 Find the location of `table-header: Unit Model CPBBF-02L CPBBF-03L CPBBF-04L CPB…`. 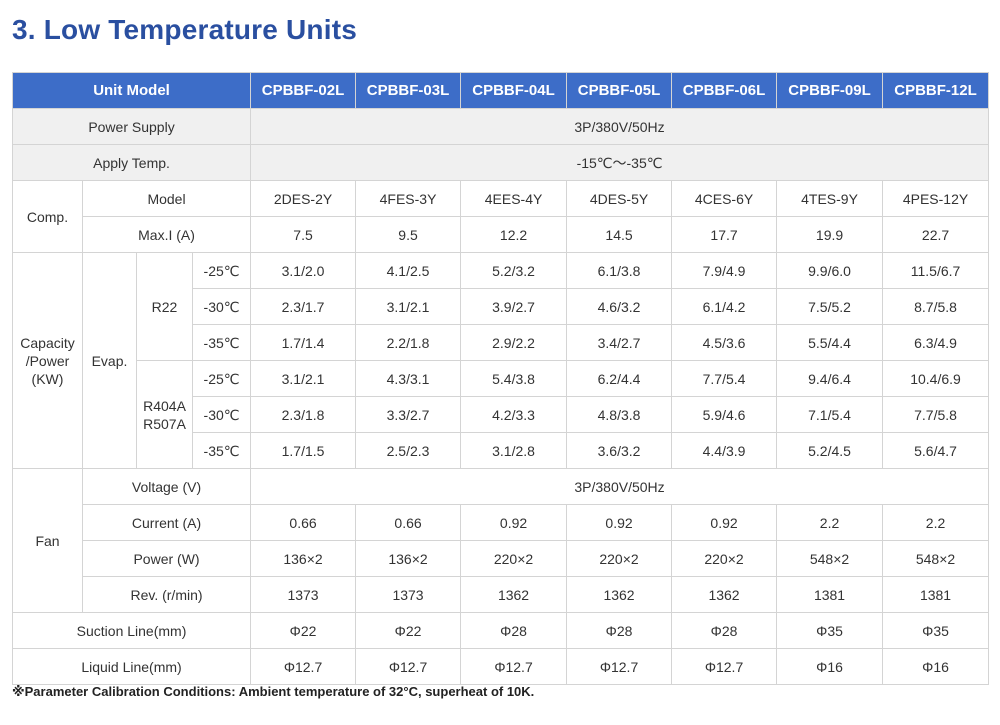

table-header: Unit Model CPBBF-02L CPBBF-03L CPBBF-04L CPB… is located at coordinates (500, 90).